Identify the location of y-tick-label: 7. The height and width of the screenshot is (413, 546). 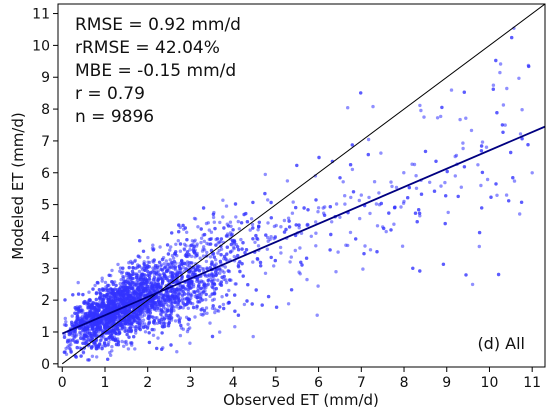
(45, 142).